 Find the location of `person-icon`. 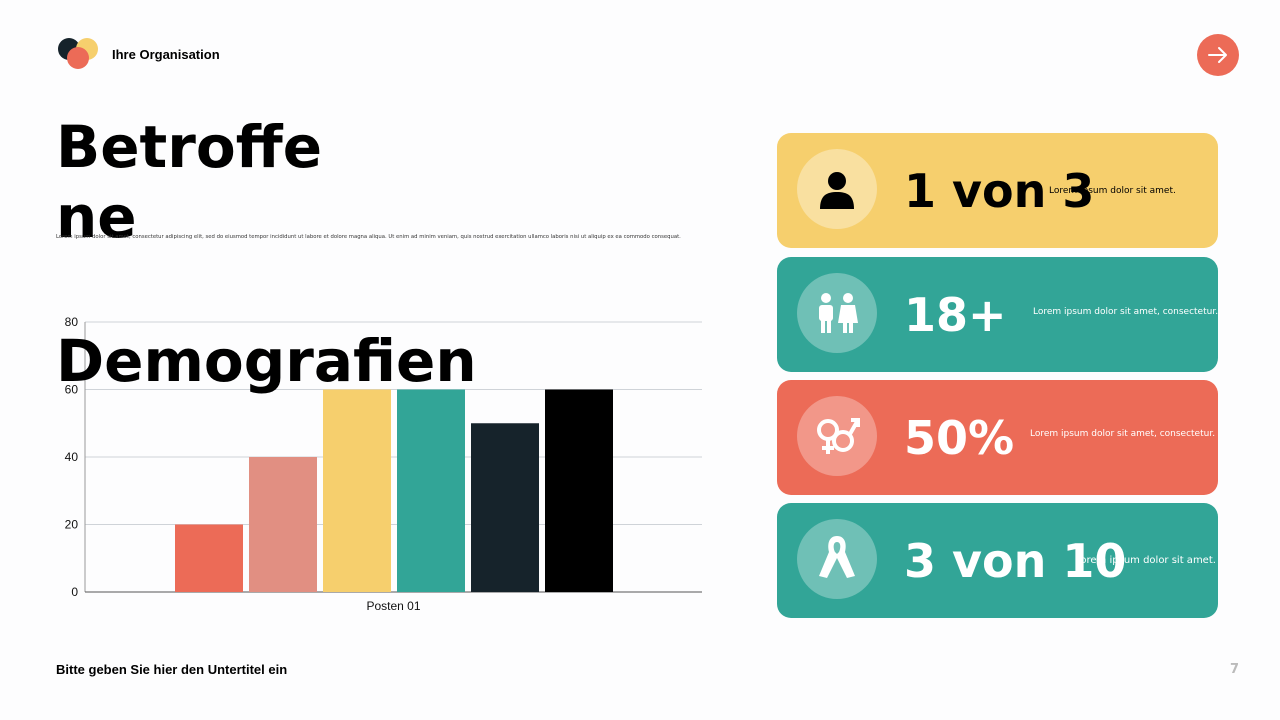

person-icon is located at coordinates (837, 189).